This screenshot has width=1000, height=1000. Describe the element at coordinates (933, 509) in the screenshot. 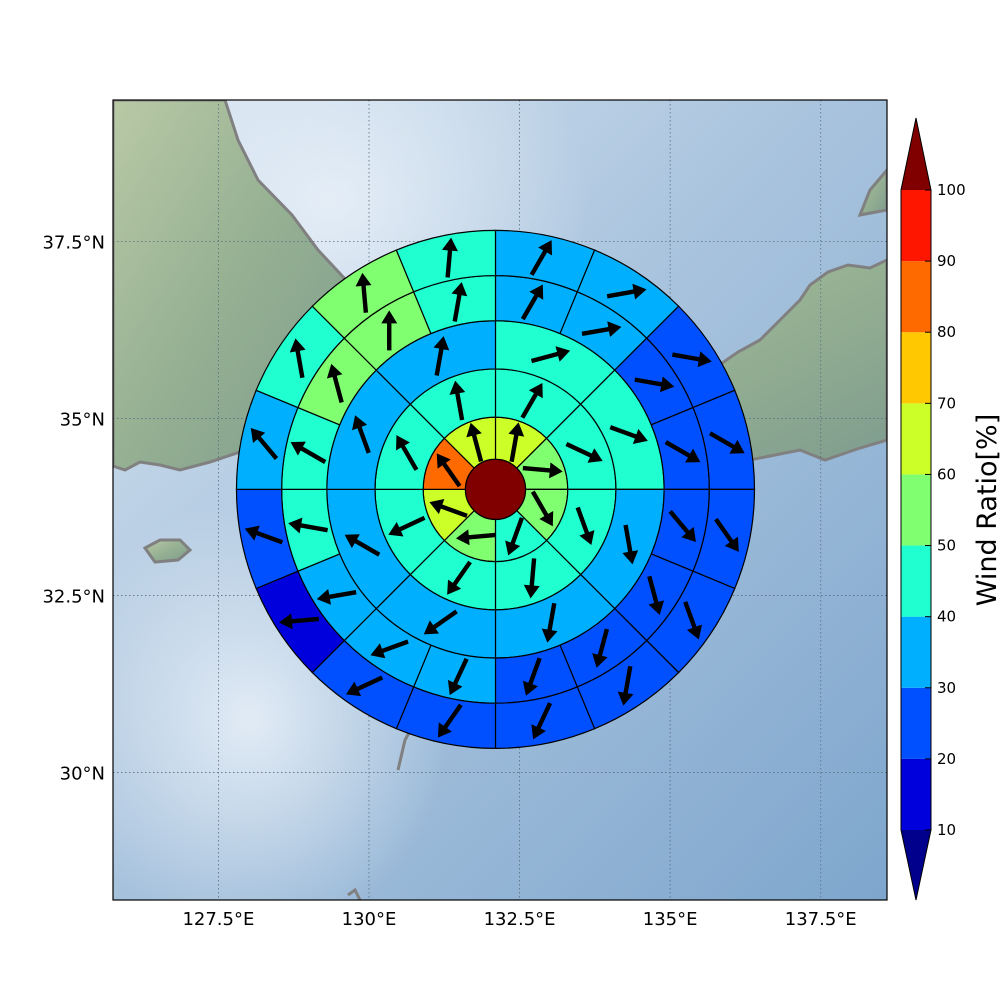

I see `colorbar: 10 20 30 40 50 60 70 80 90 100` at that location.